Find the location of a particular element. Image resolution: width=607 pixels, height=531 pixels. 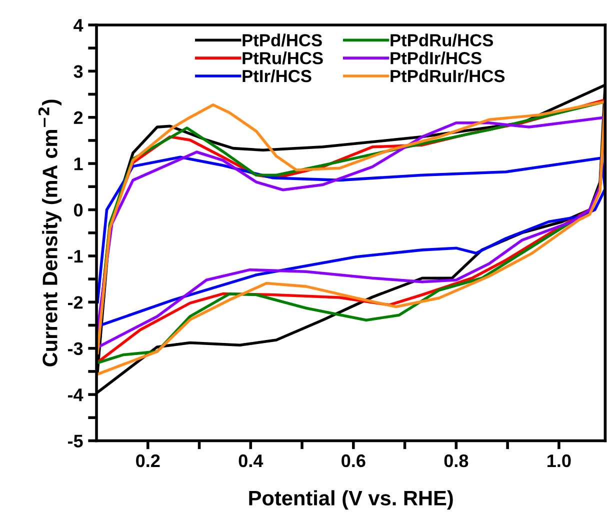

y-tick-label: 2 is located at coordinates (78, 117).